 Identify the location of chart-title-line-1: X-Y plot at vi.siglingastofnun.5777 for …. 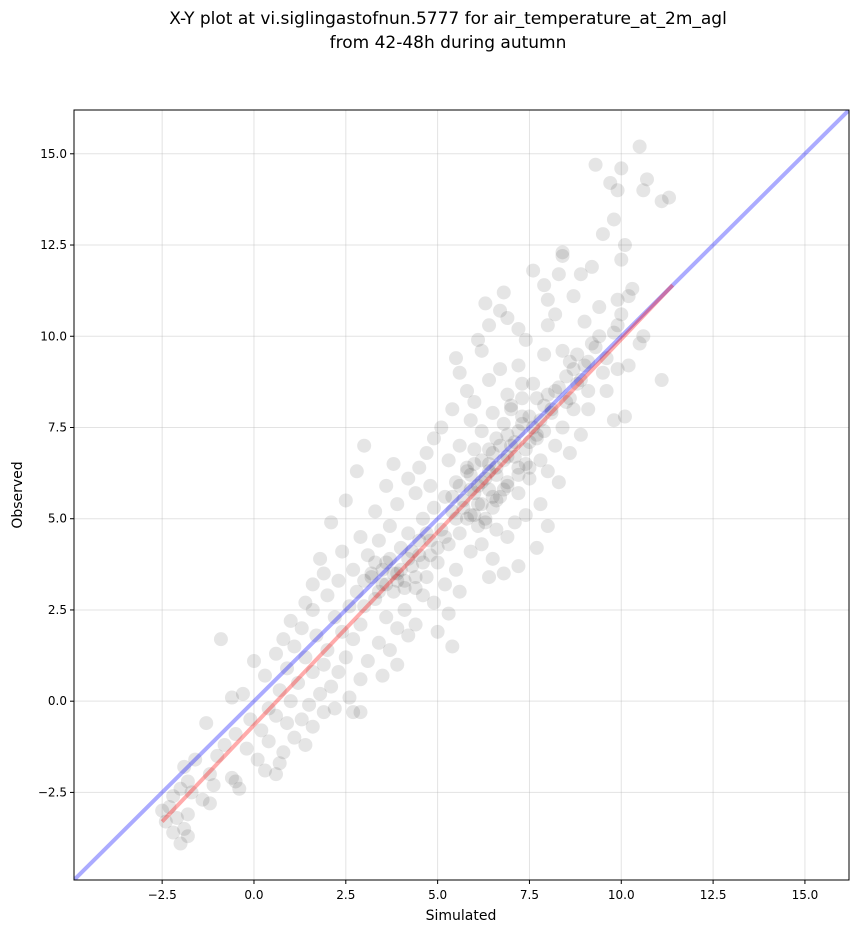
(448, 19).